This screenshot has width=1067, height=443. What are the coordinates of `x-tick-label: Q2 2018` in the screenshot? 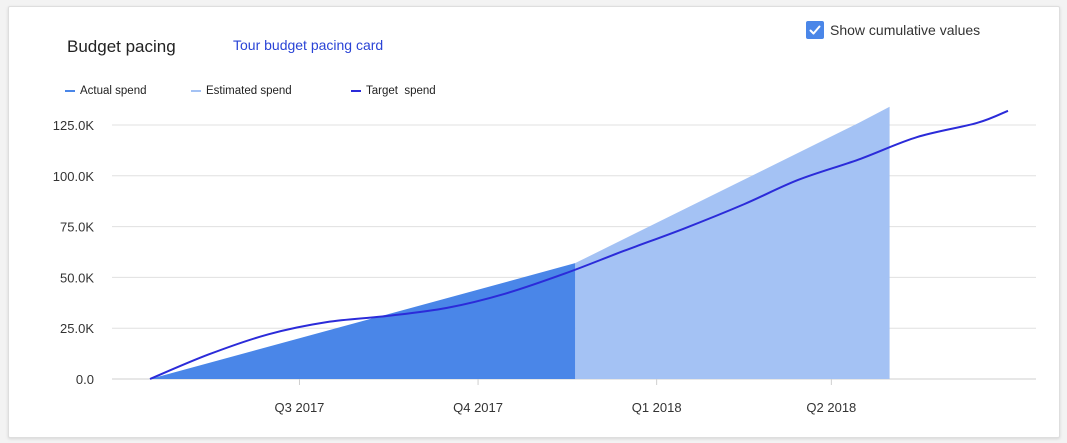 It's located at (831, 407).